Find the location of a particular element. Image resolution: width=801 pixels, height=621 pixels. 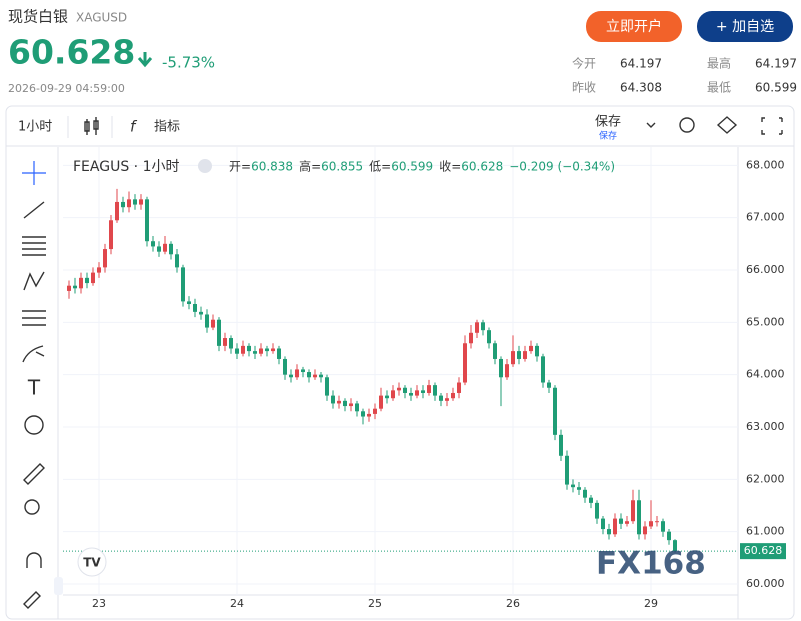

last-price-box is located at coordinates (763, 551).